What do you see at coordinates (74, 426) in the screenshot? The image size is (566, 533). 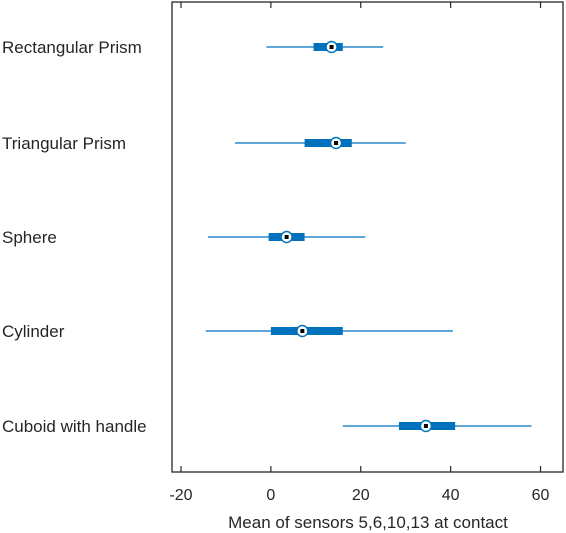 I see `category-label: Cuboid with handle` at bounding box center [74, 426].